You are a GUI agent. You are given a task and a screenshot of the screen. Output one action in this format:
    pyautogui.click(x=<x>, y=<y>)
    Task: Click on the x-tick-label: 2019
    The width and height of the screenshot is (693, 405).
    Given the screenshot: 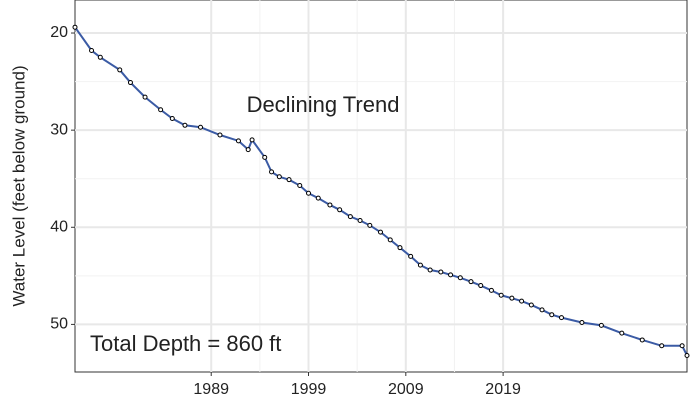 What is the action you would take?
    pyautogui.click(x=503, y=389)
    